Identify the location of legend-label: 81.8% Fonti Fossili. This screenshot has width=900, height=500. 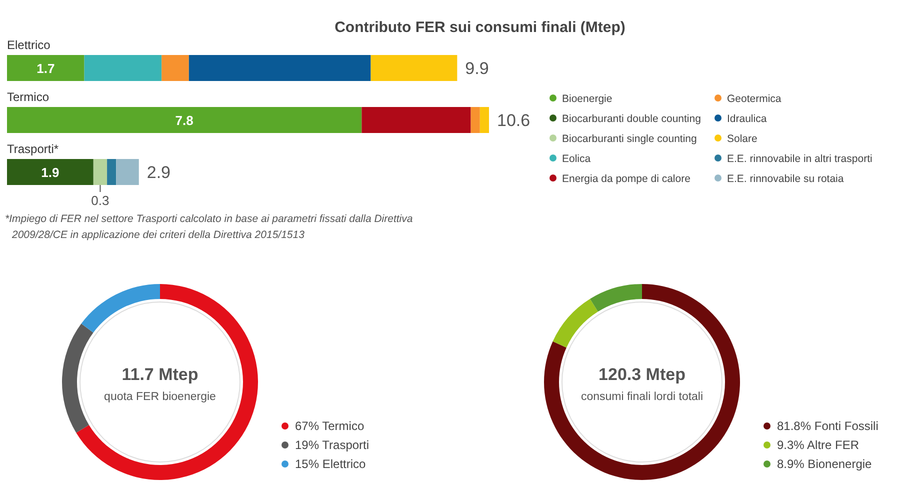
(827, 426).